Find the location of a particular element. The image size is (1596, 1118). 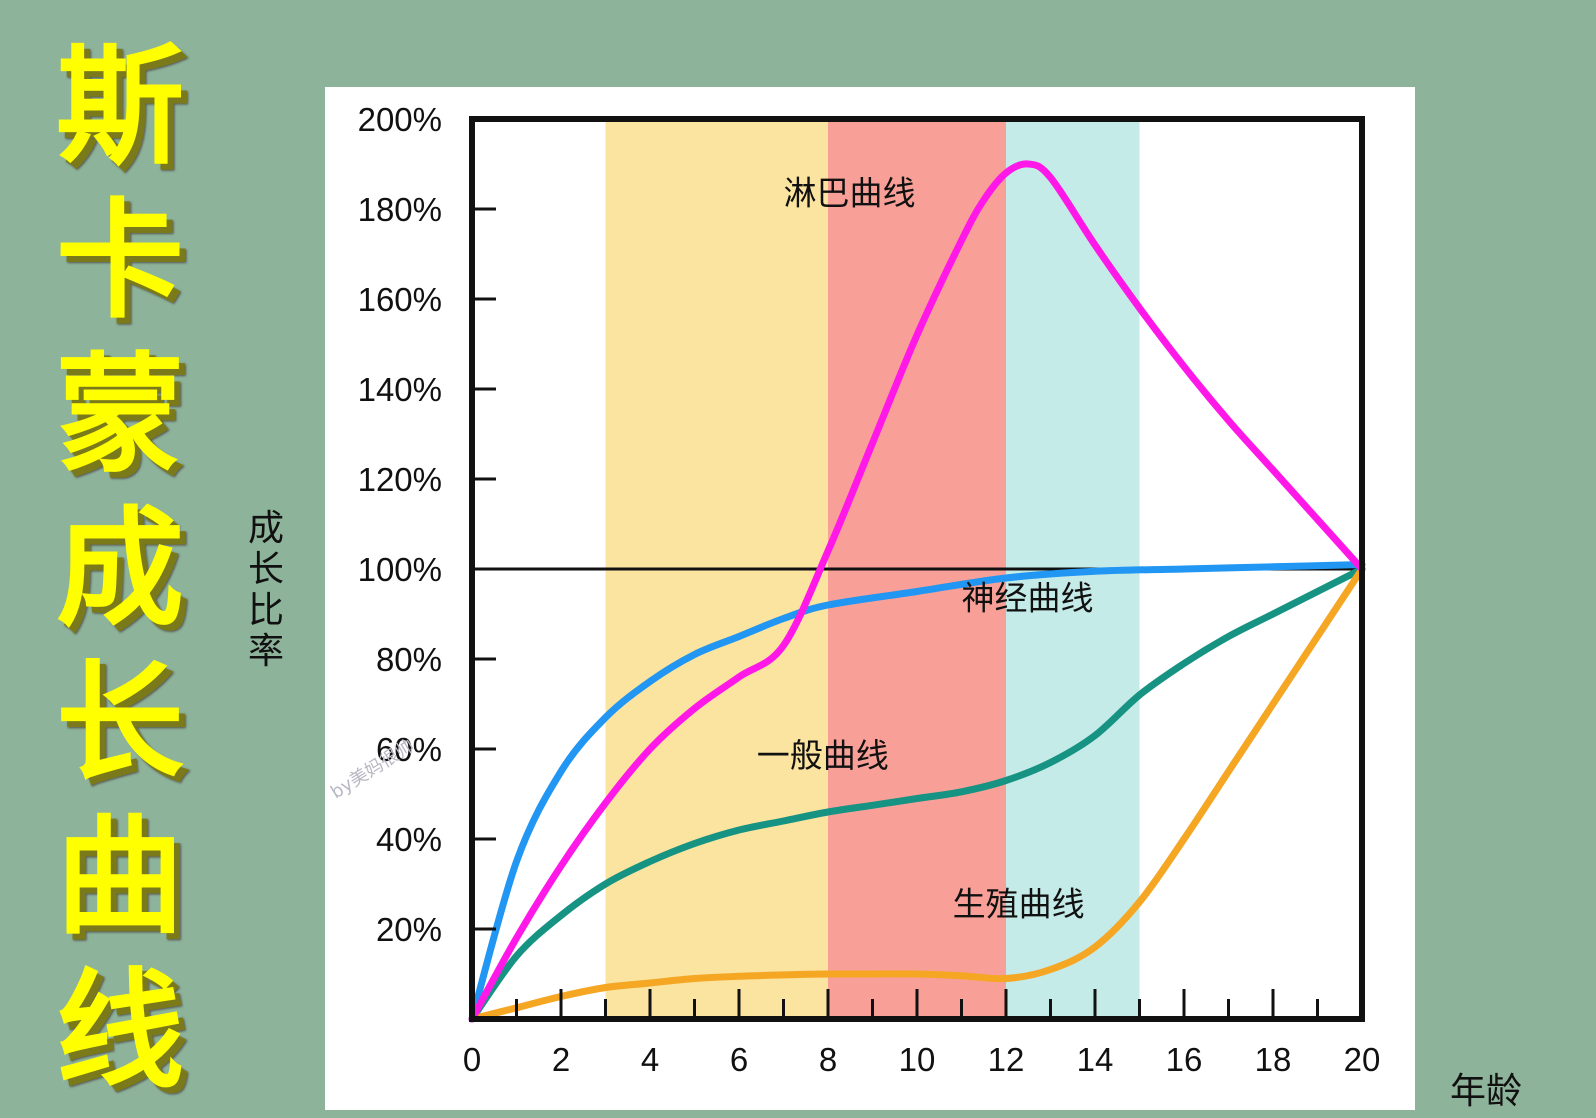

y-axis-label: 成长比率 is located at coordinates (265, 590).